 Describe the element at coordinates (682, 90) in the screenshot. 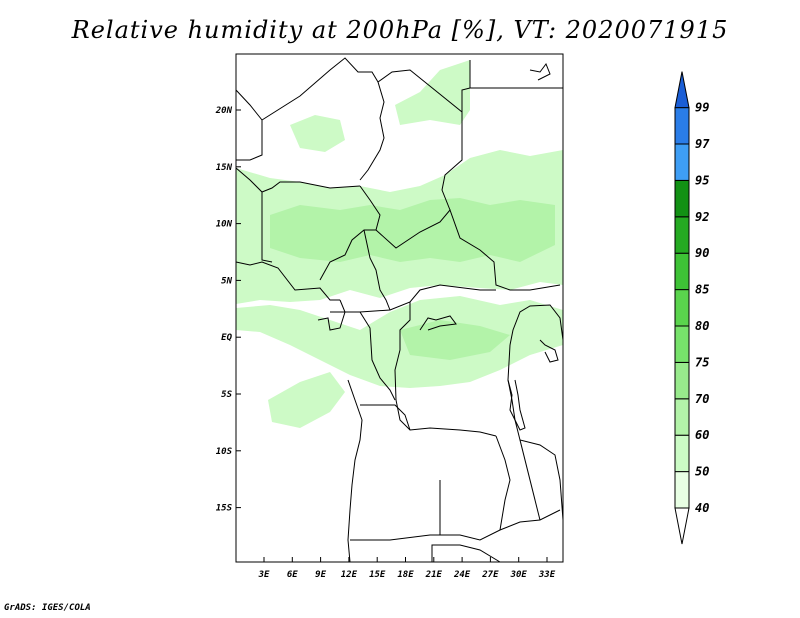

I see `colorbar-over-triangle` at that location.